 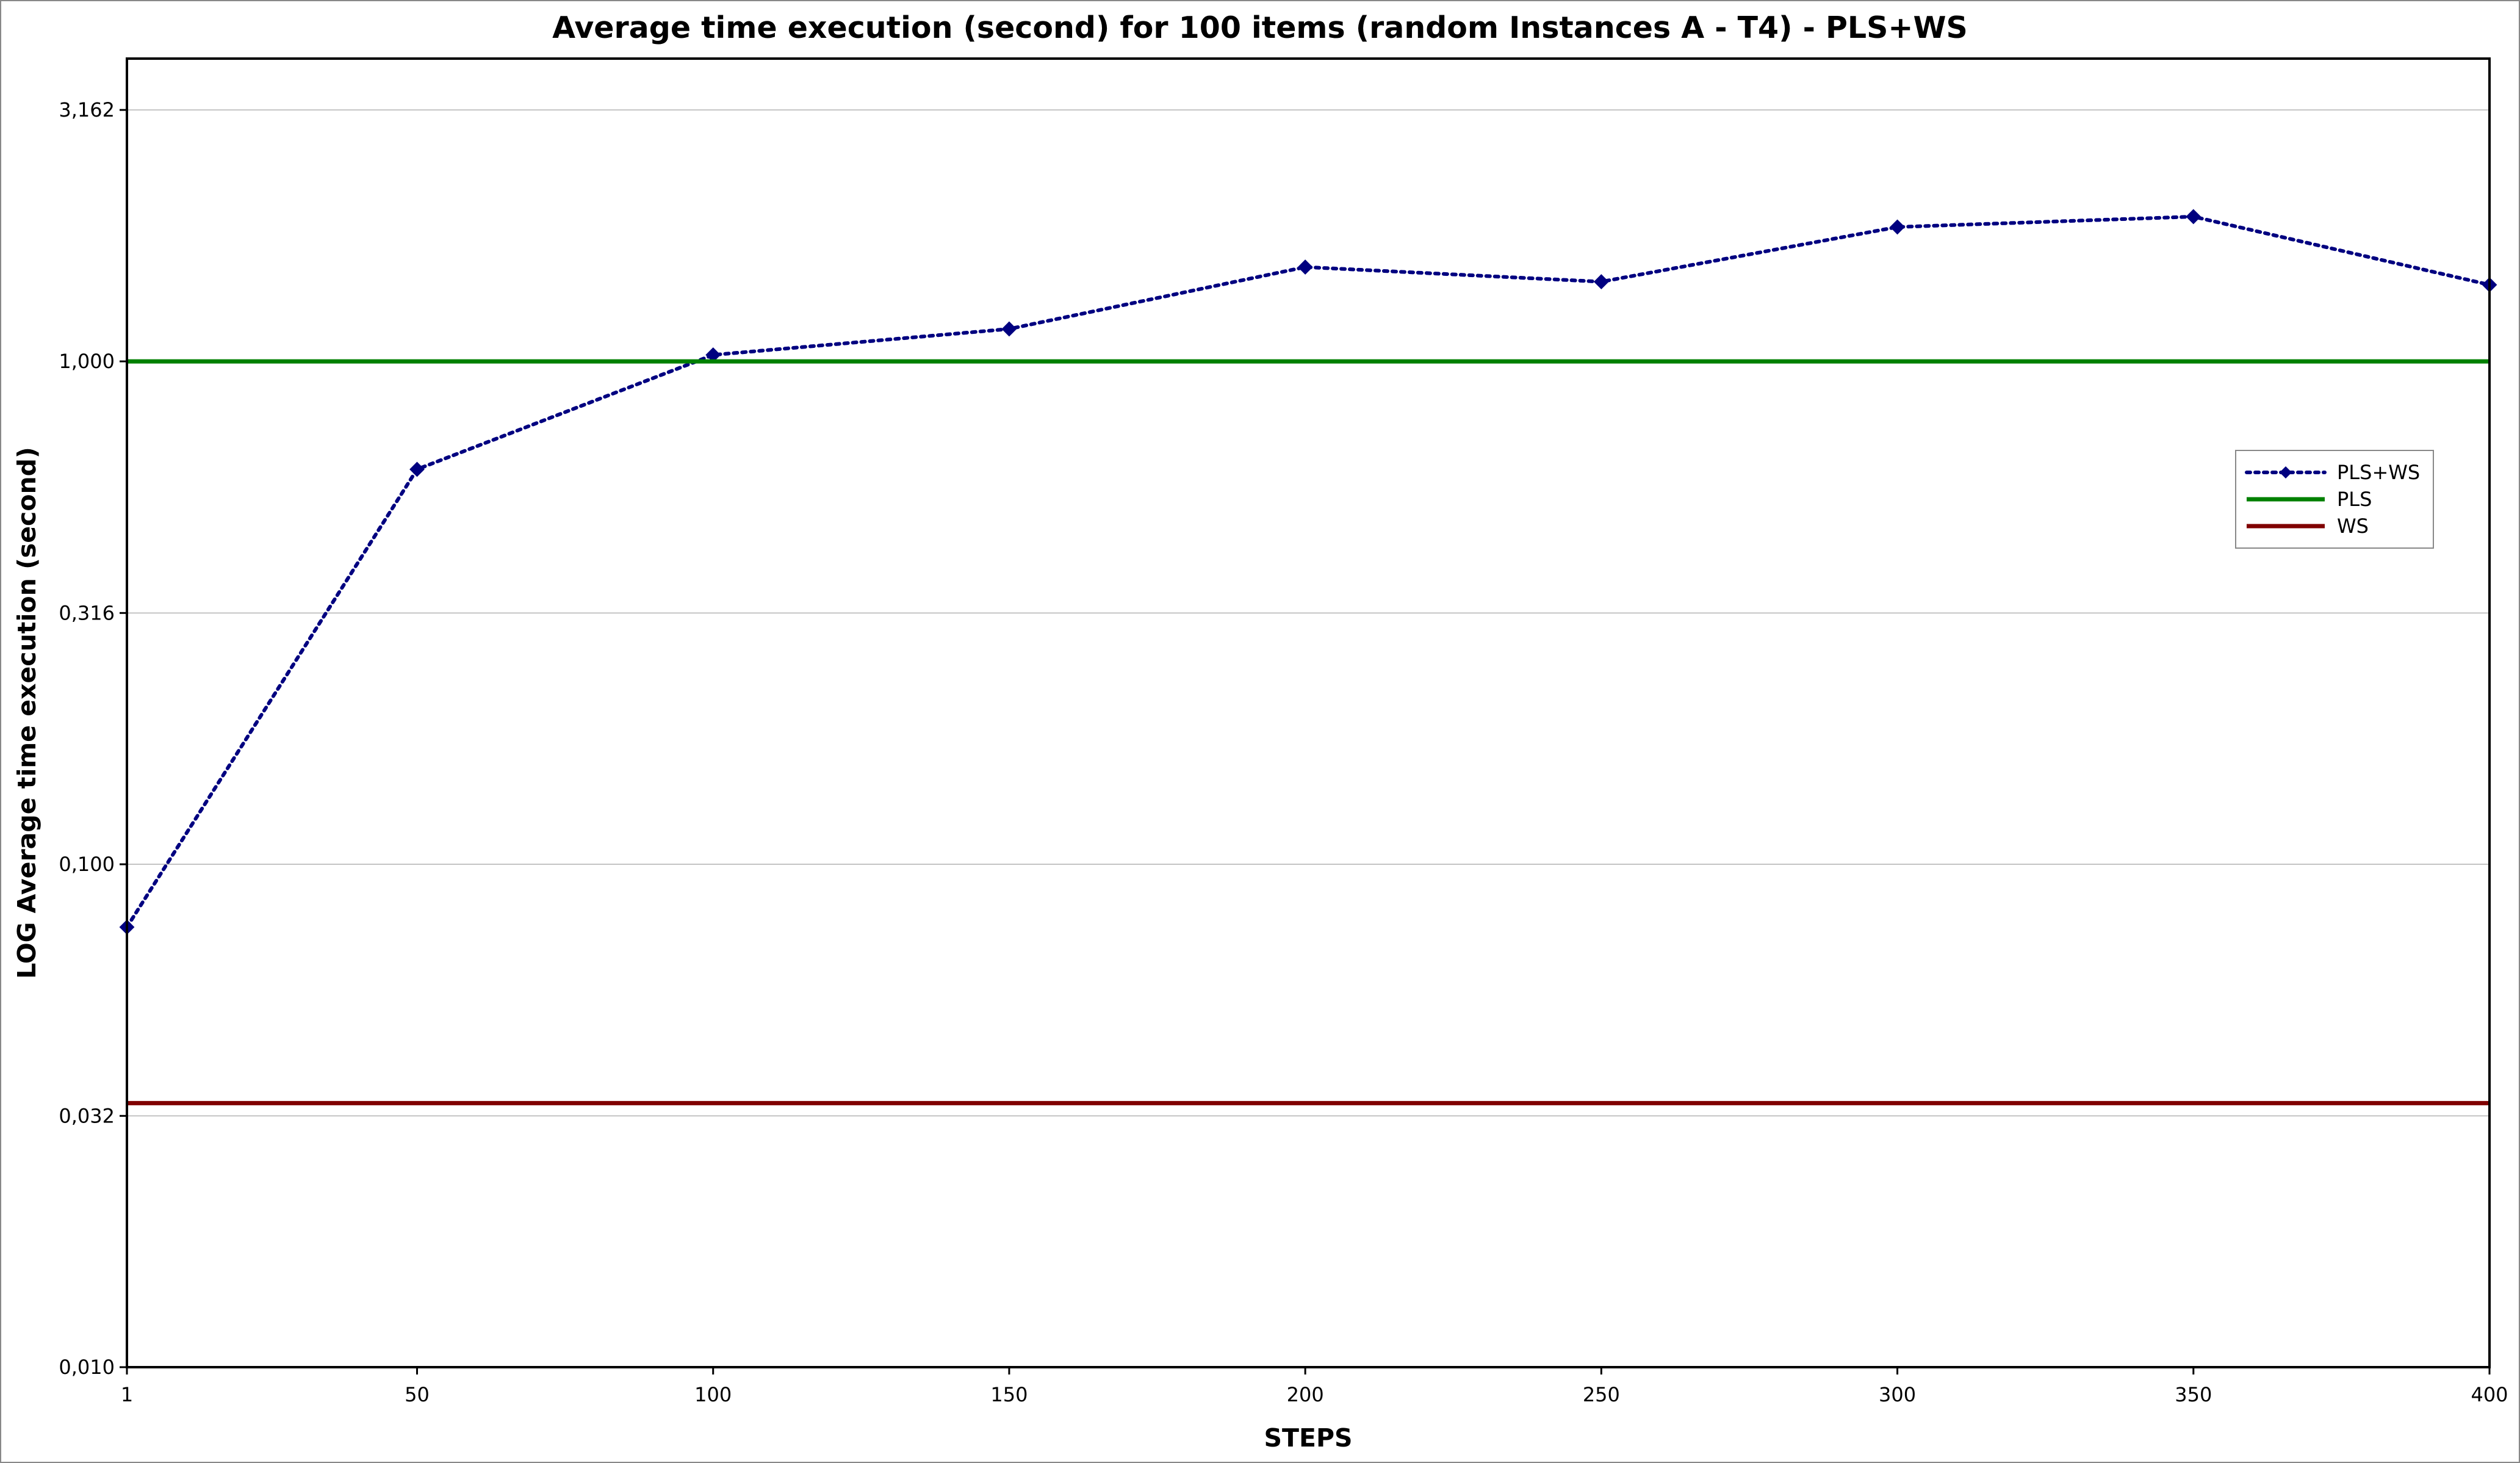 What do you see at coordinates (2354, 500) in the screenshot?
I see `legend-label: PLS` at bounding box center [2354, 500].